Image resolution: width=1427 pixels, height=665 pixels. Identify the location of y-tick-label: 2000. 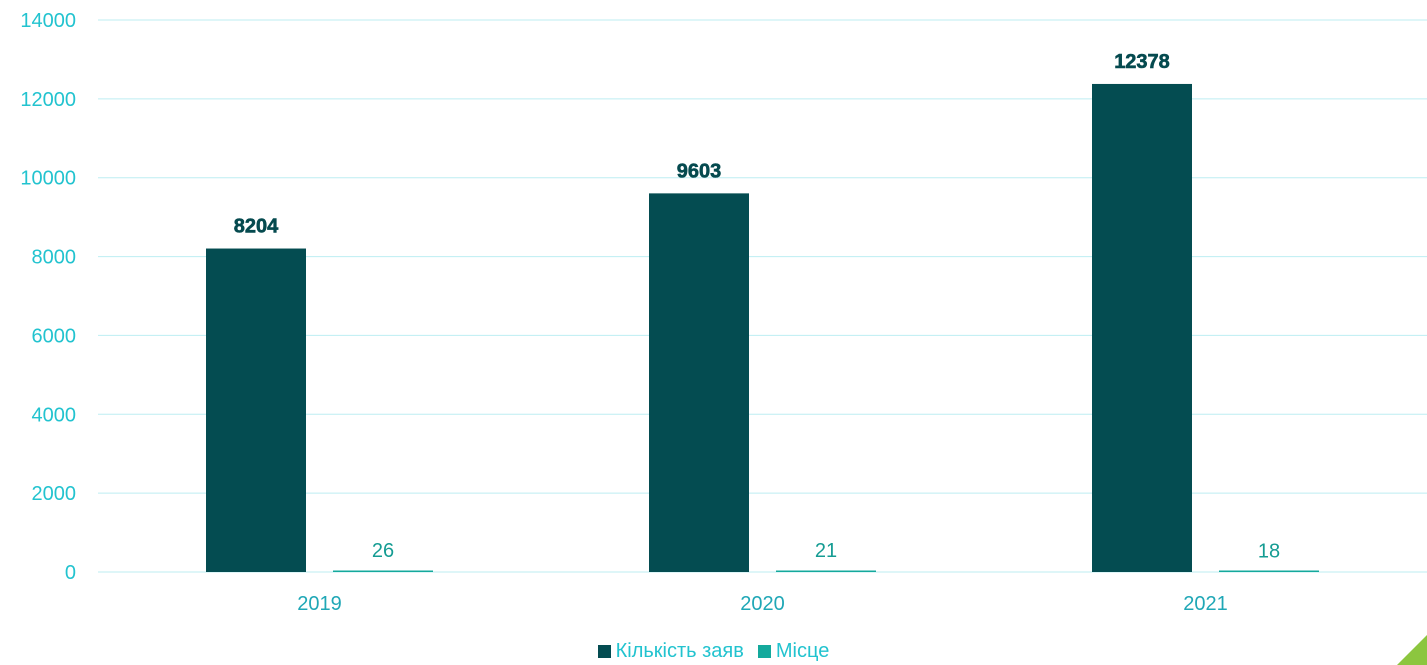
(54, 494).